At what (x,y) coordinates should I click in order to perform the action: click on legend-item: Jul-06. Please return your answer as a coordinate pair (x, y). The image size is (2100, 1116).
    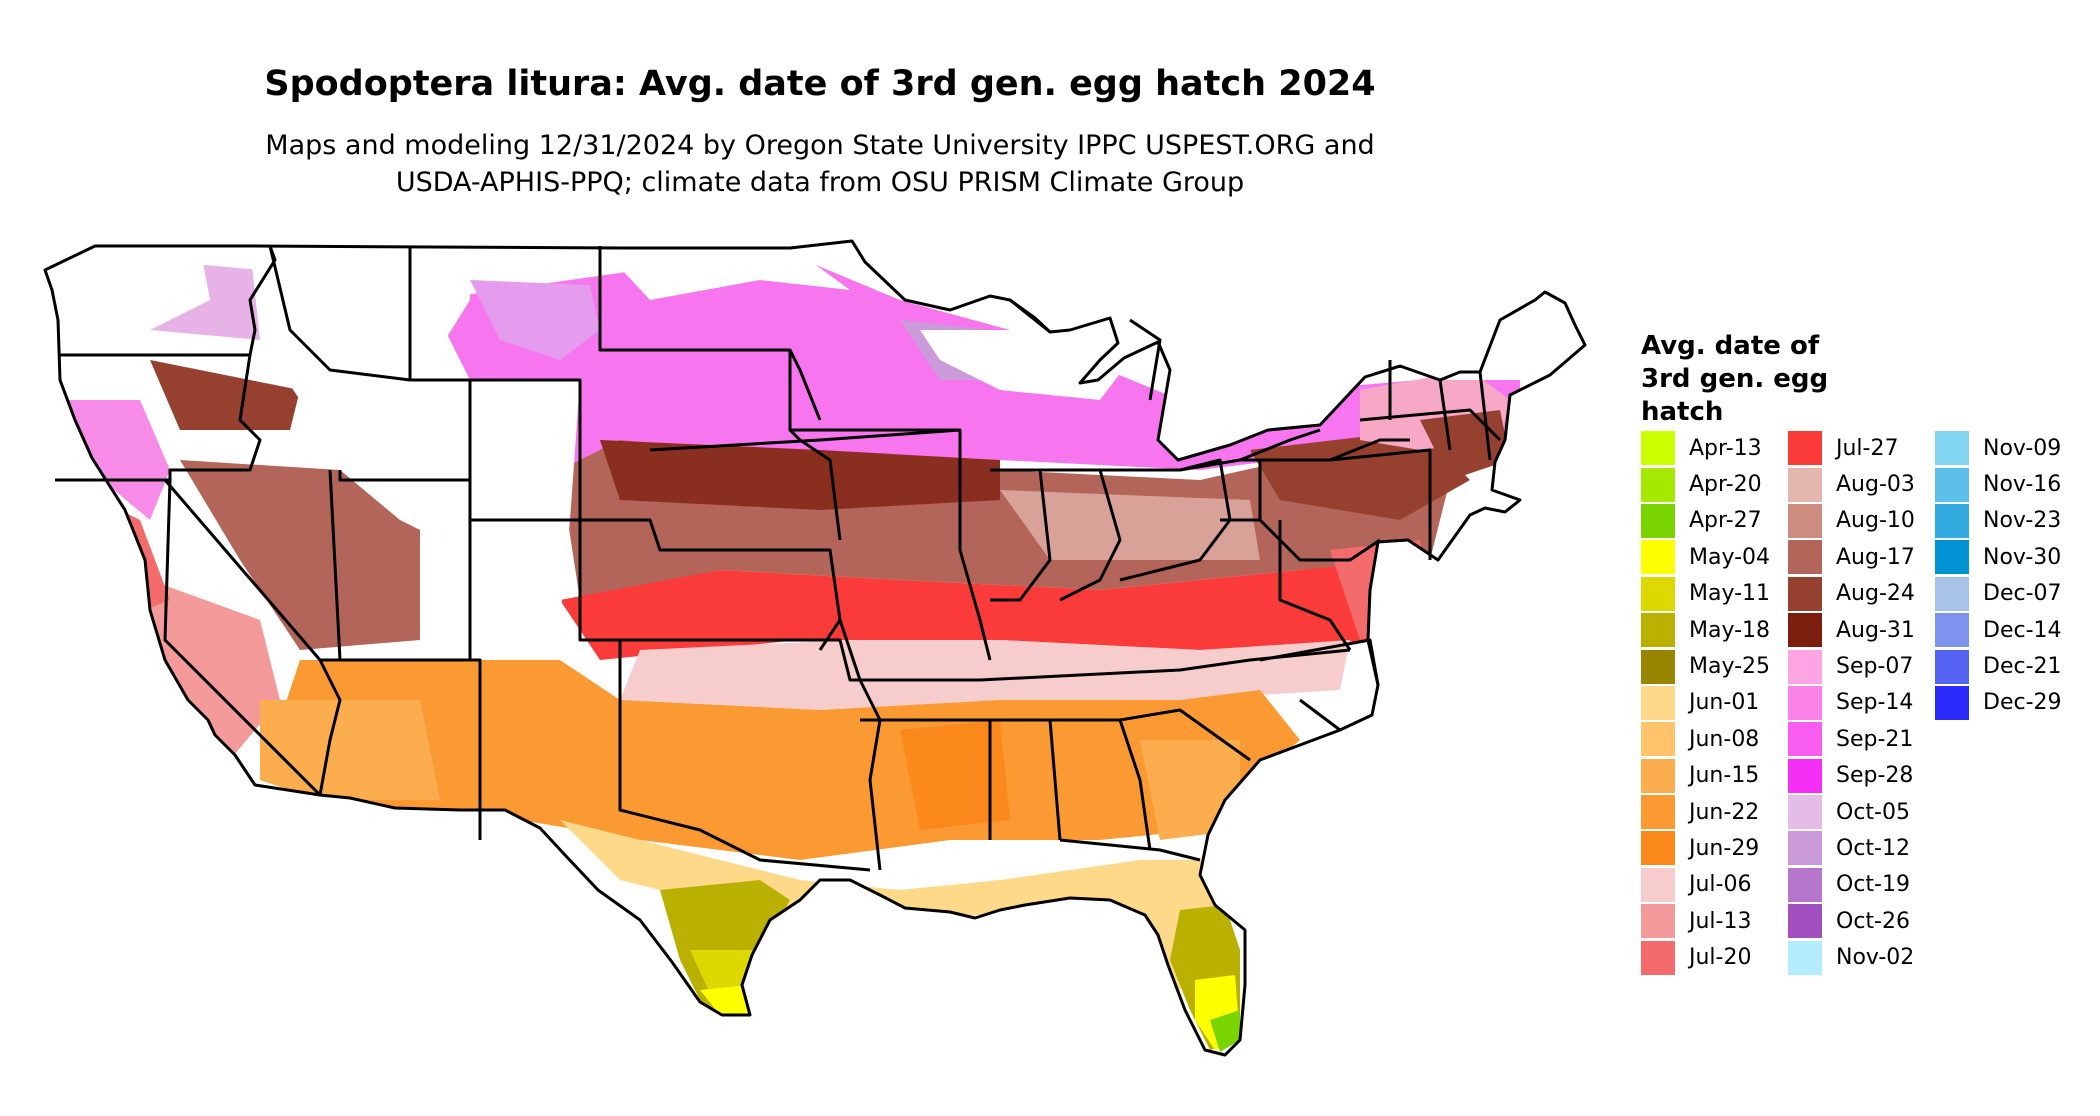
    Looking at the image, I should click on (1705, 885).